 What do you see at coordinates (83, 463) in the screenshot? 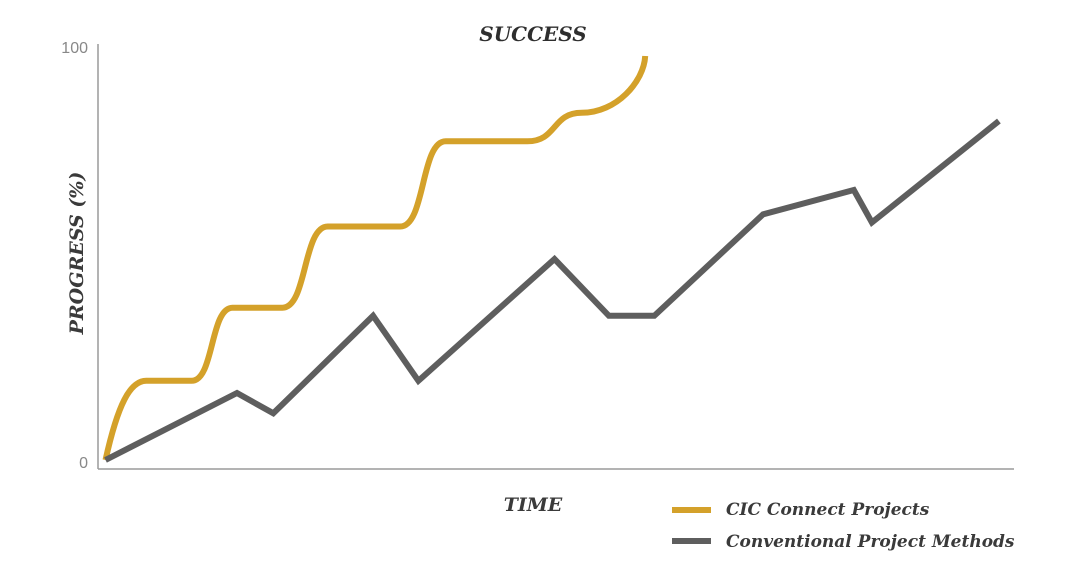
I see `y-tick-label-min: 0` at bounding box center [83, 463].